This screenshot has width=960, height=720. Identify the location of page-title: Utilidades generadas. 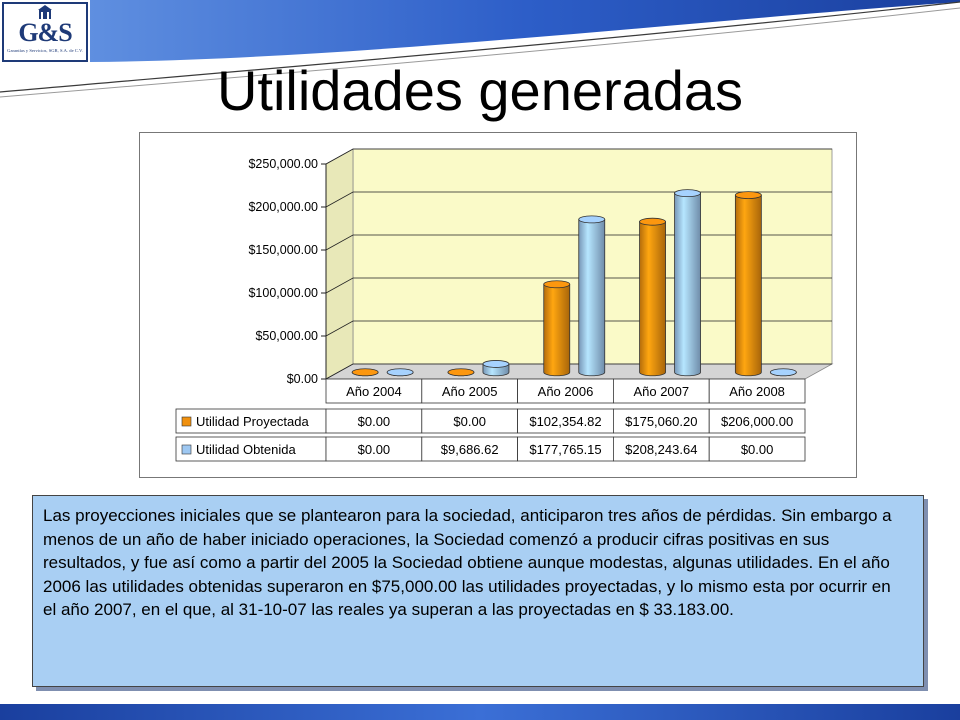
(480, 90).